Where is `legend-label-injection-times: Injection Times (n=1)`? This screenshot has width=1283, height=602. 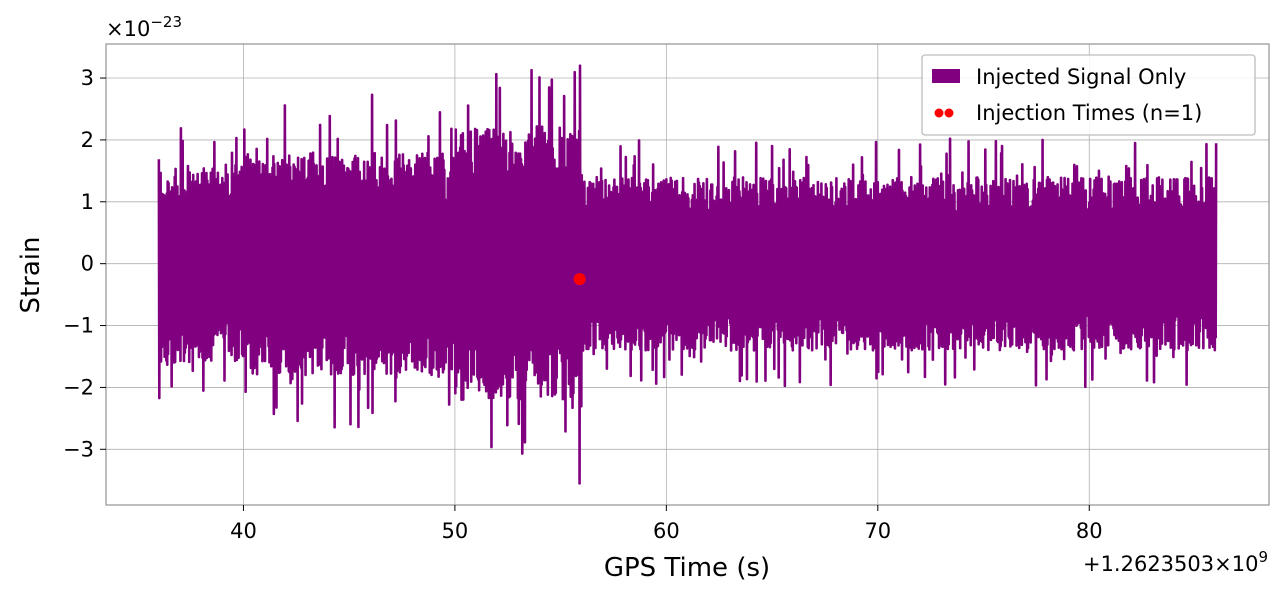 legend-label-injection-times: Injection Times (n=1) is located at coordinates (1089, 113).